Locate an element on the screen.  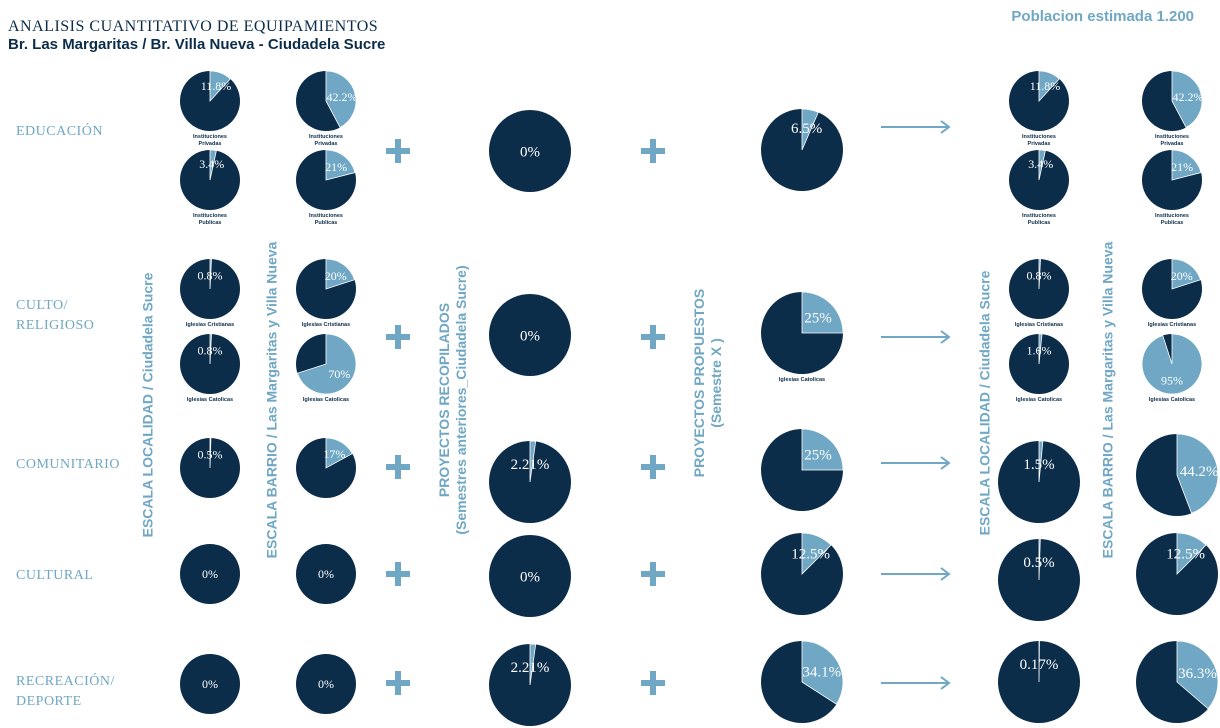
pie-value-label: 70% is located at coordinates (339, 374).